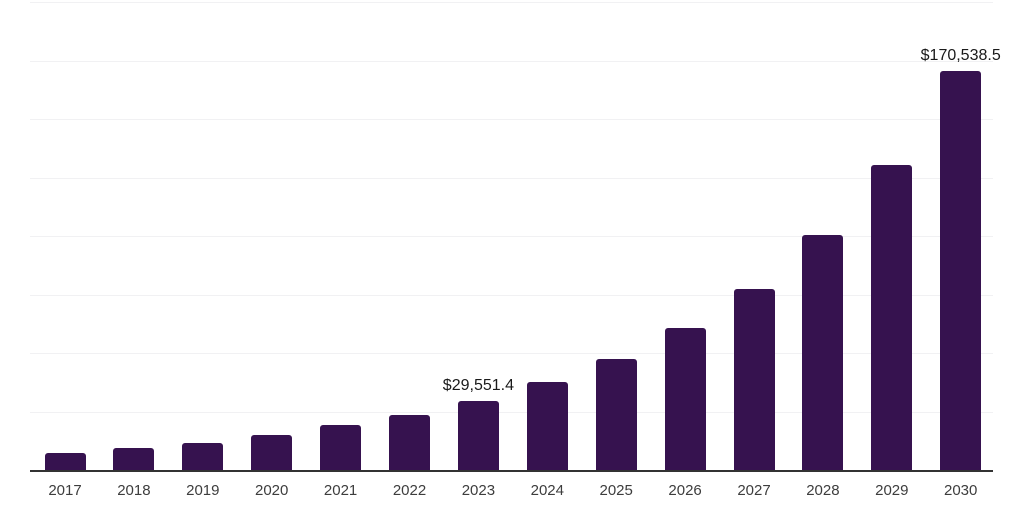  I want to click on bar-2017, so click(65, 461).